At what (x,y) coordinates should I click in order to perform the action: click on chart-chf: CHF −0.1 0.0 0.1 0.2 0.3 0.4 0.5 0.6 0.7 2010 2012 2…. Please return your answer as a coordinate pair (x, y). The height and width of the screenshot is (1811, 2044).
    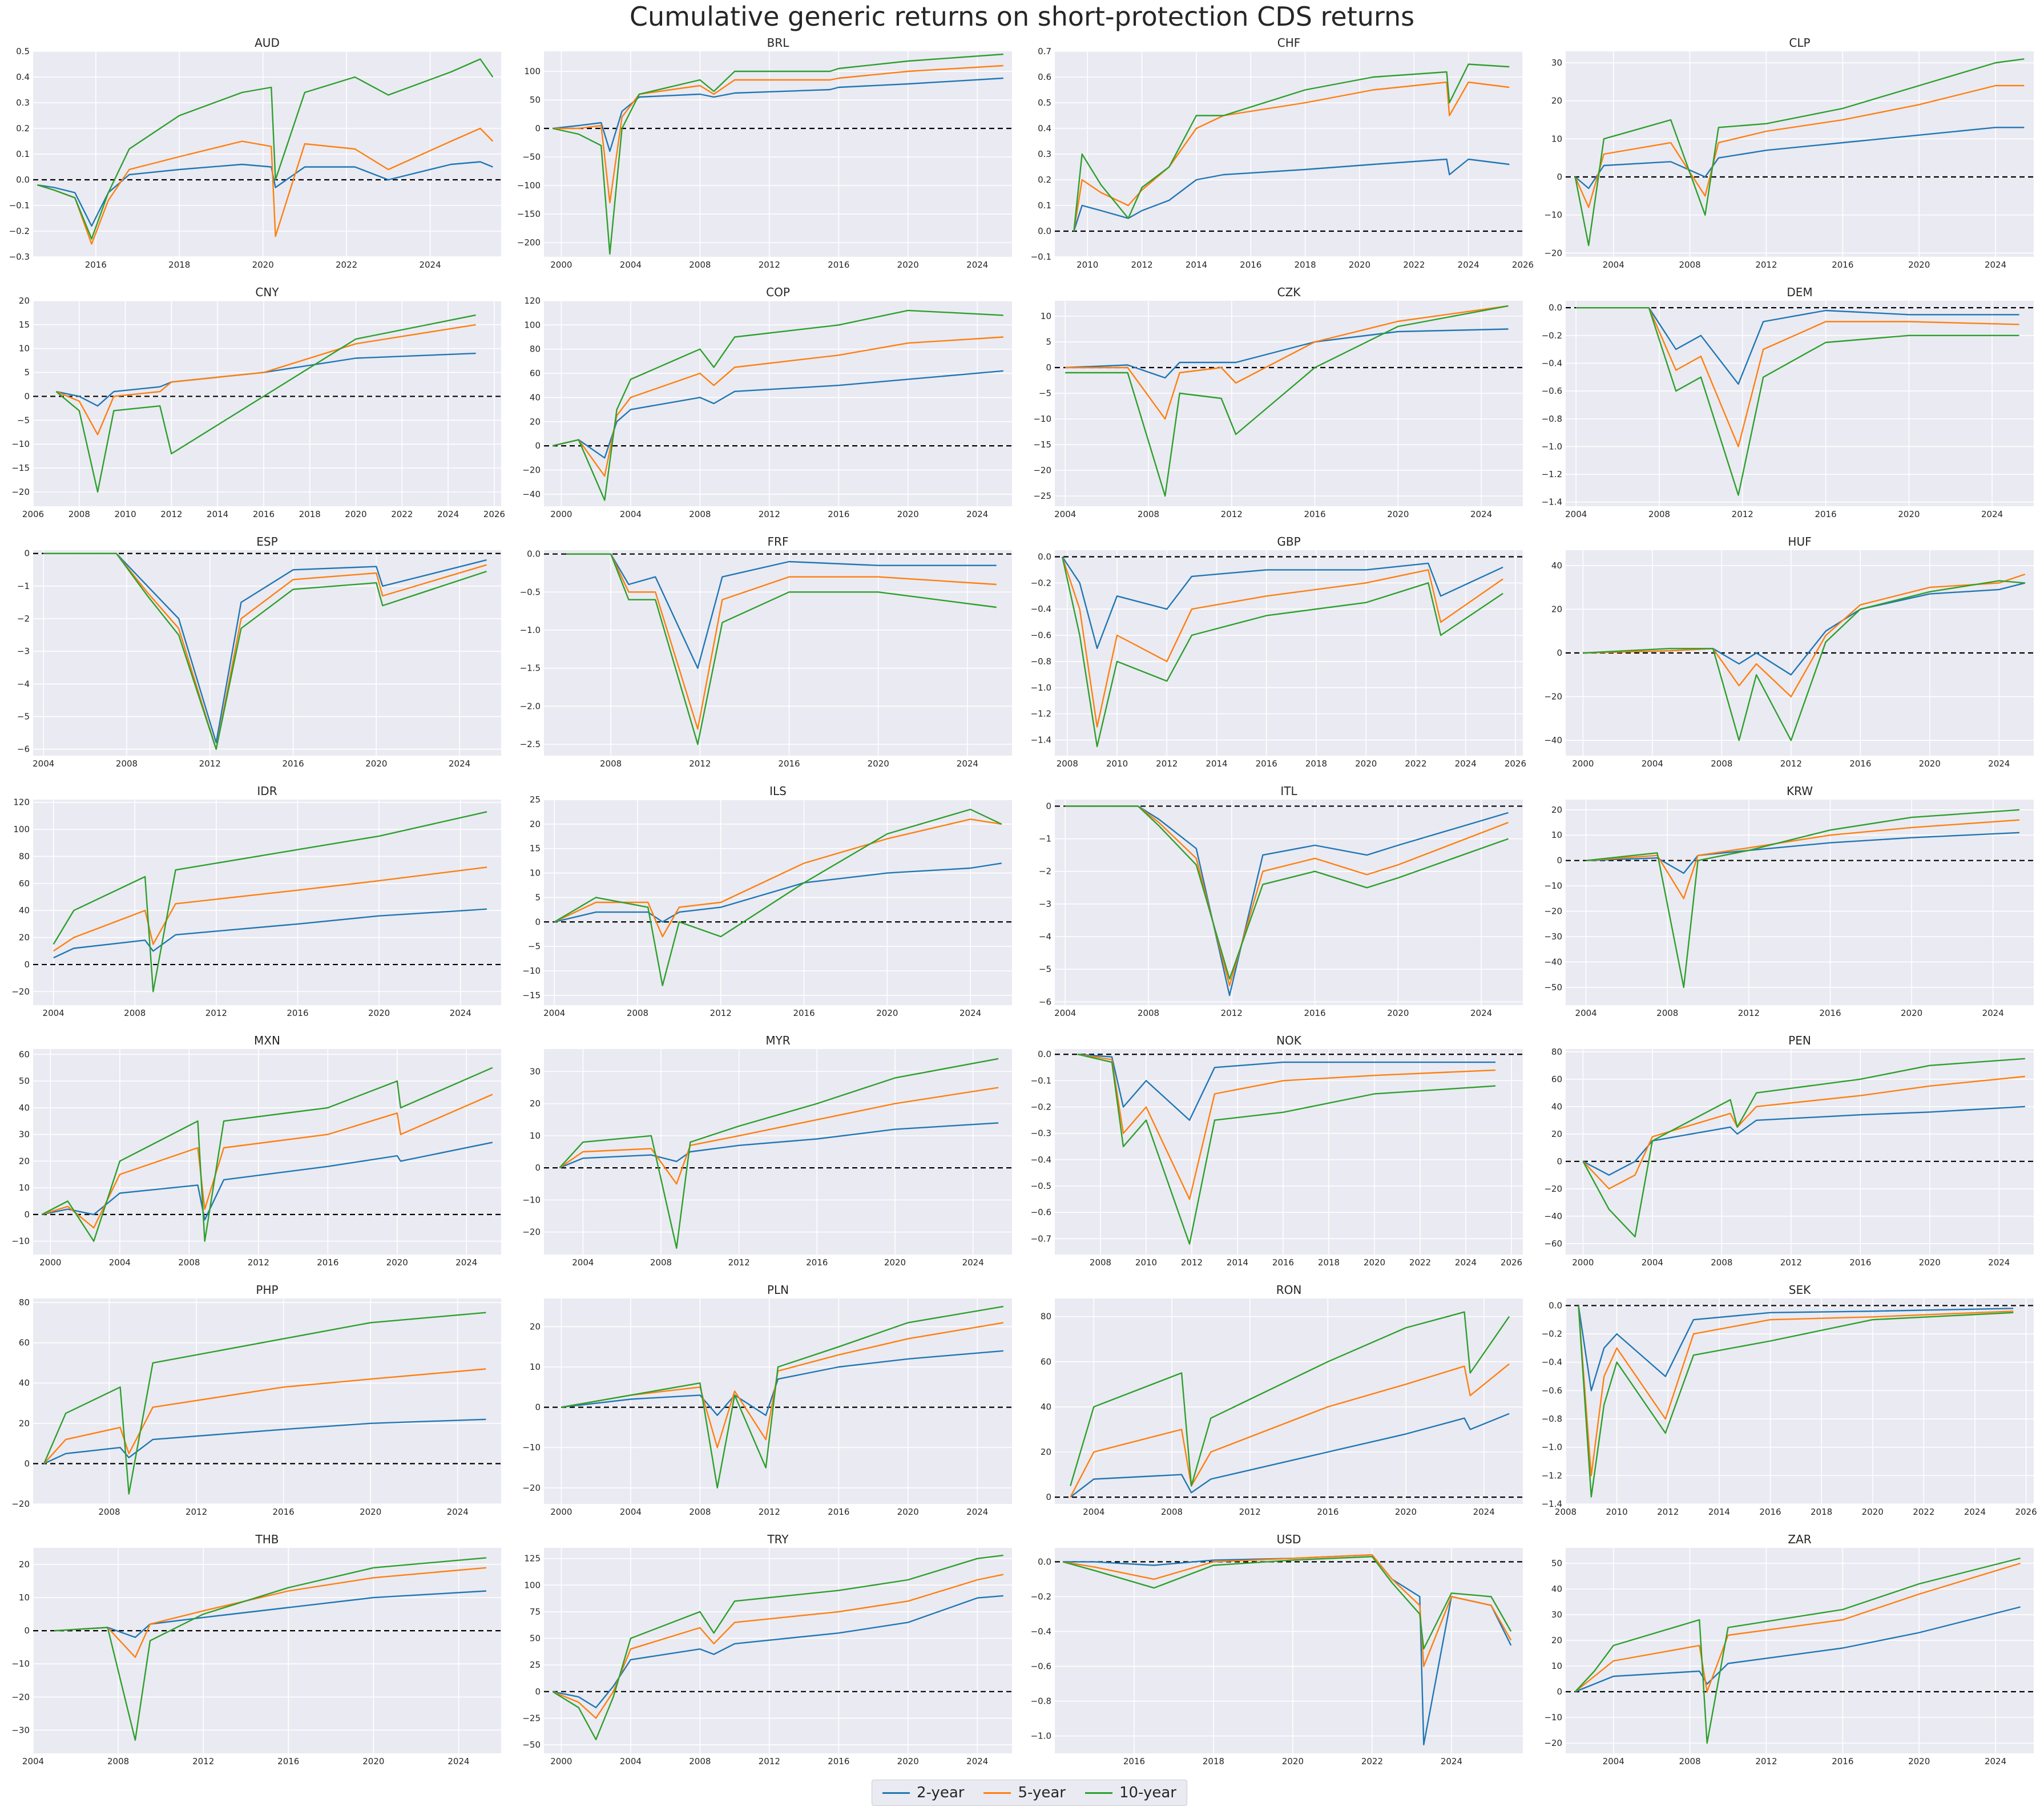
    Looking at the image, I should click on (1282, 153).